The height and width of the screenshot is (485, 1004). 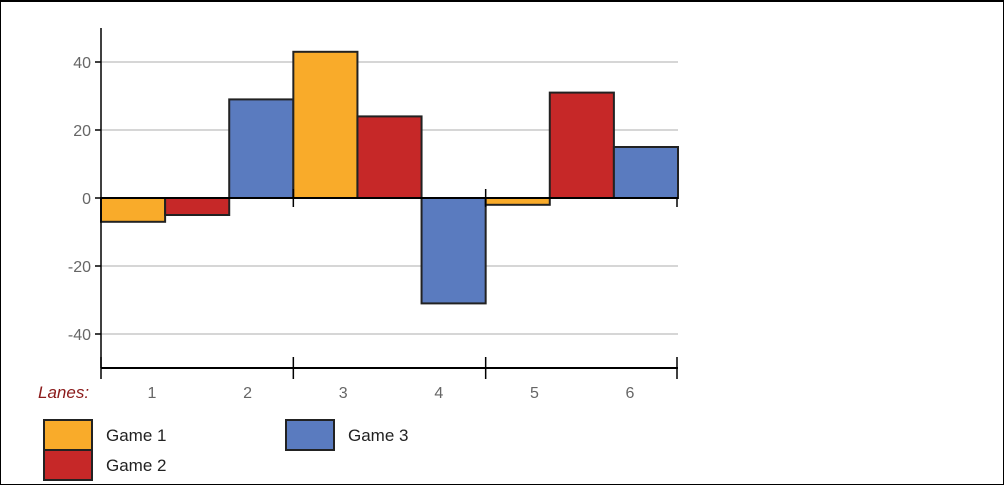 What do you see at coordinates (534, 393) in the screenshot?
I see `x-tick-label: 5` at bounding box center [534, 393].